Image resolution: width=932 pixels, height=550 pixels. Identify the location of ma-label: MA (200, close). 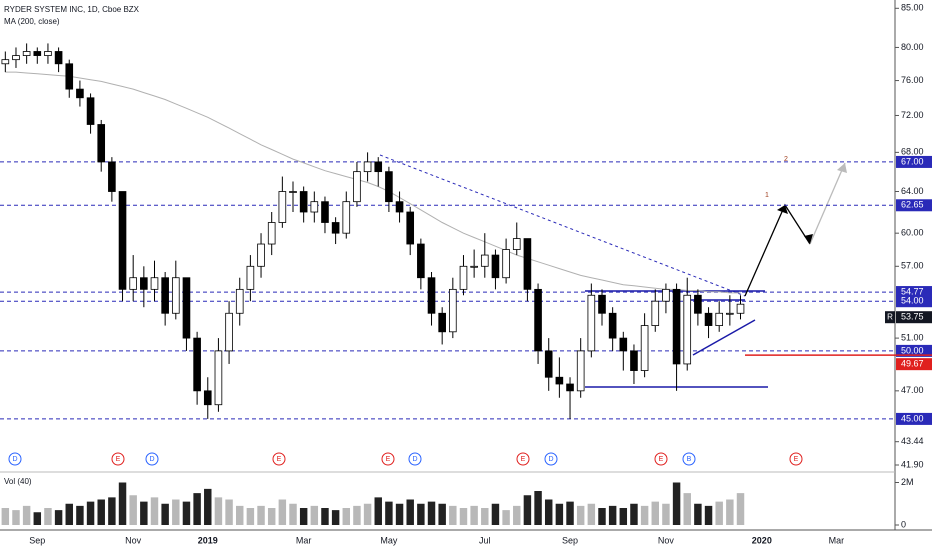
(32, 21).